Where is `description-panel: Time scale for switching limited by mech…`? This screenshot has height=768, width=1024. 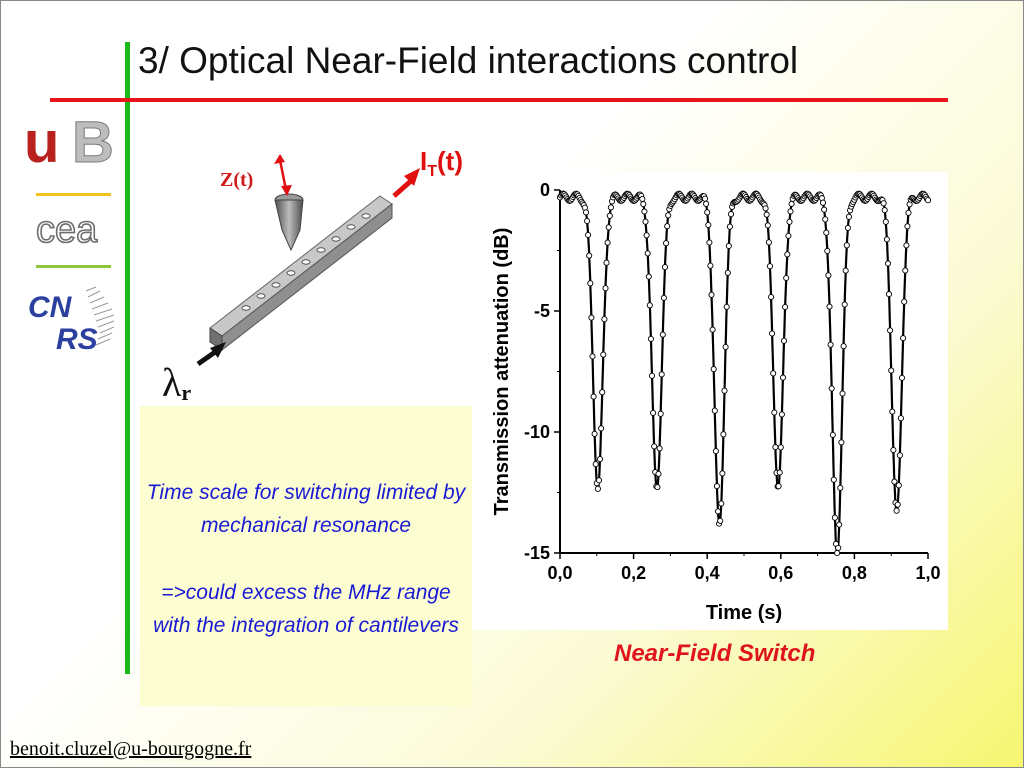
description-panel: Time scale for switching limited by mech… is located at coordinates (306, 556).